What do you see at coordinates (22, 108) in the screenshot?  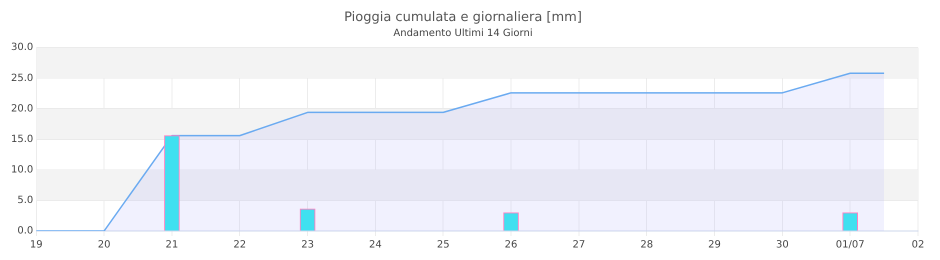 I see `y-tick-label: 20.0` at bounding box center [22, 108].